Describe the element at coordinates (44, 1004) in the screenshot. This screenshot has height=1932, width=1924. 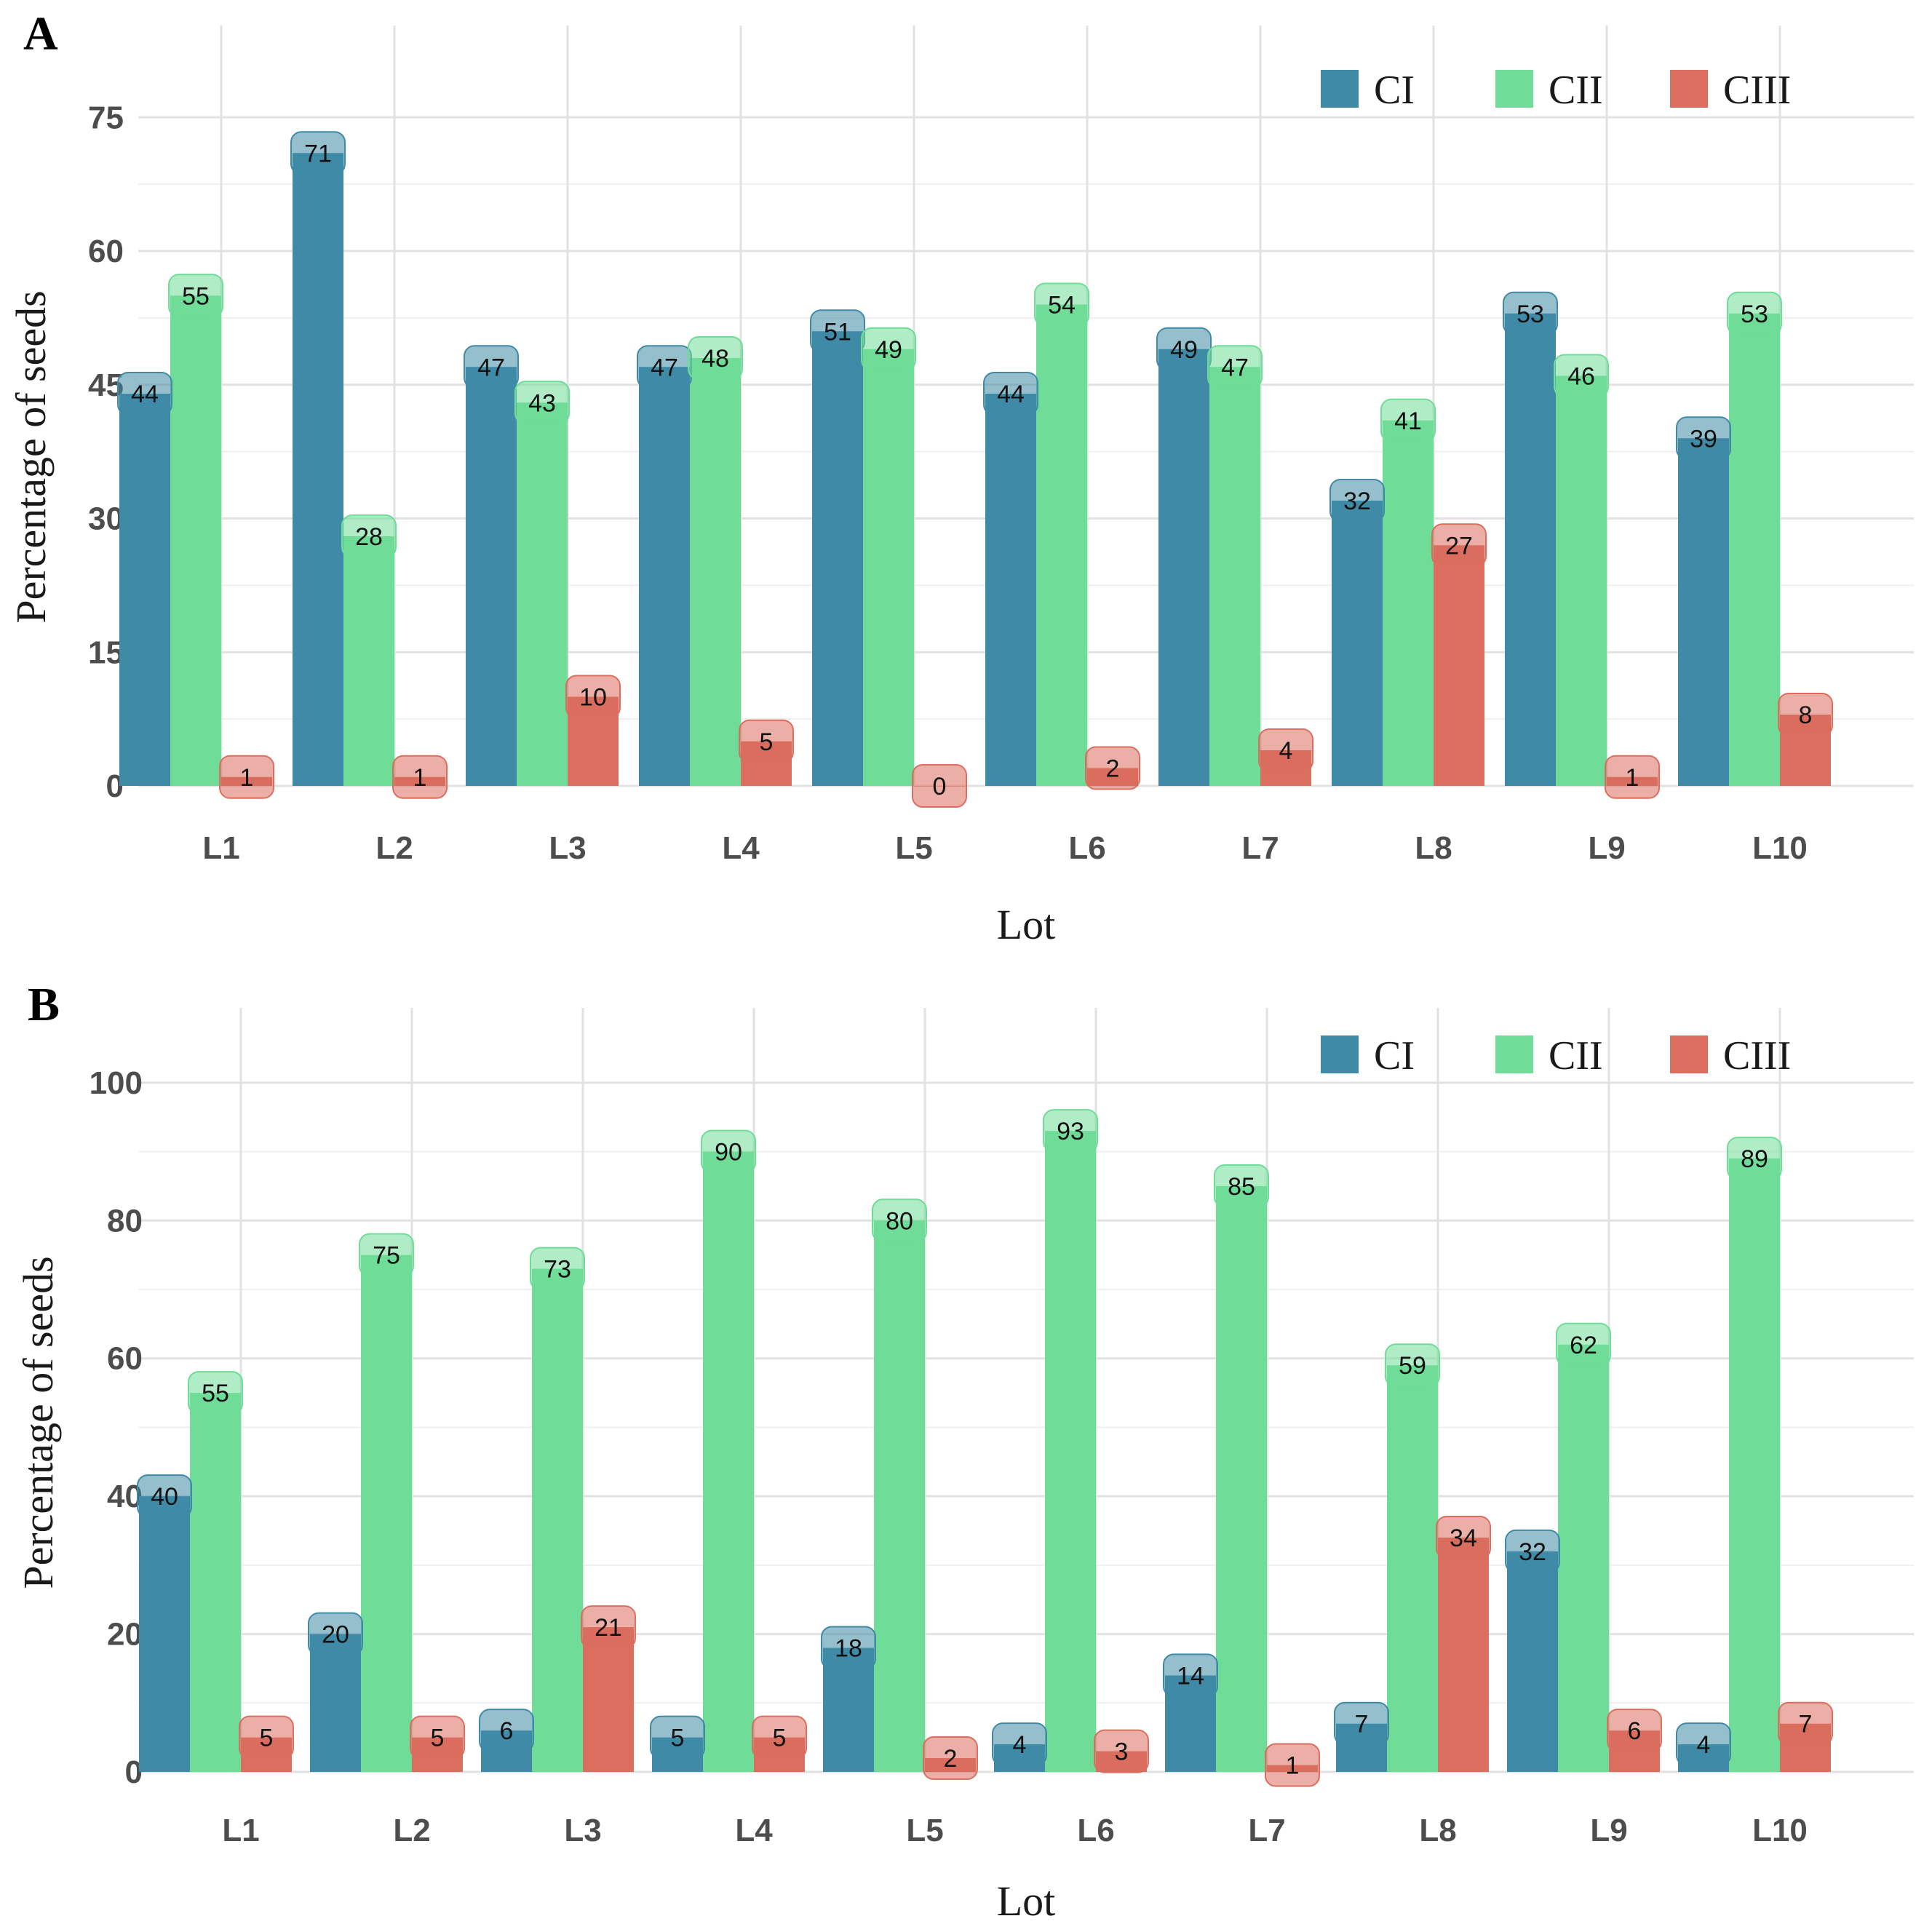
I see `panel-label: B` at that location.